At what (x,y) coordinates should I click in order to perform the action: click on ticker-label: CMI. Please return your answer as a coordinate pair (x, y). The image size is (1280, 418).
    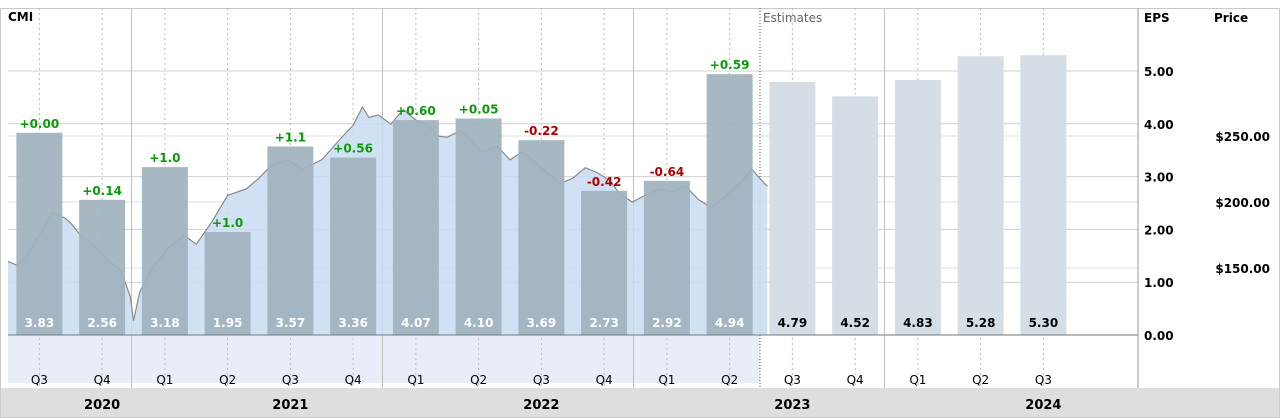
    Looking at the image, I should click on (20, 17).